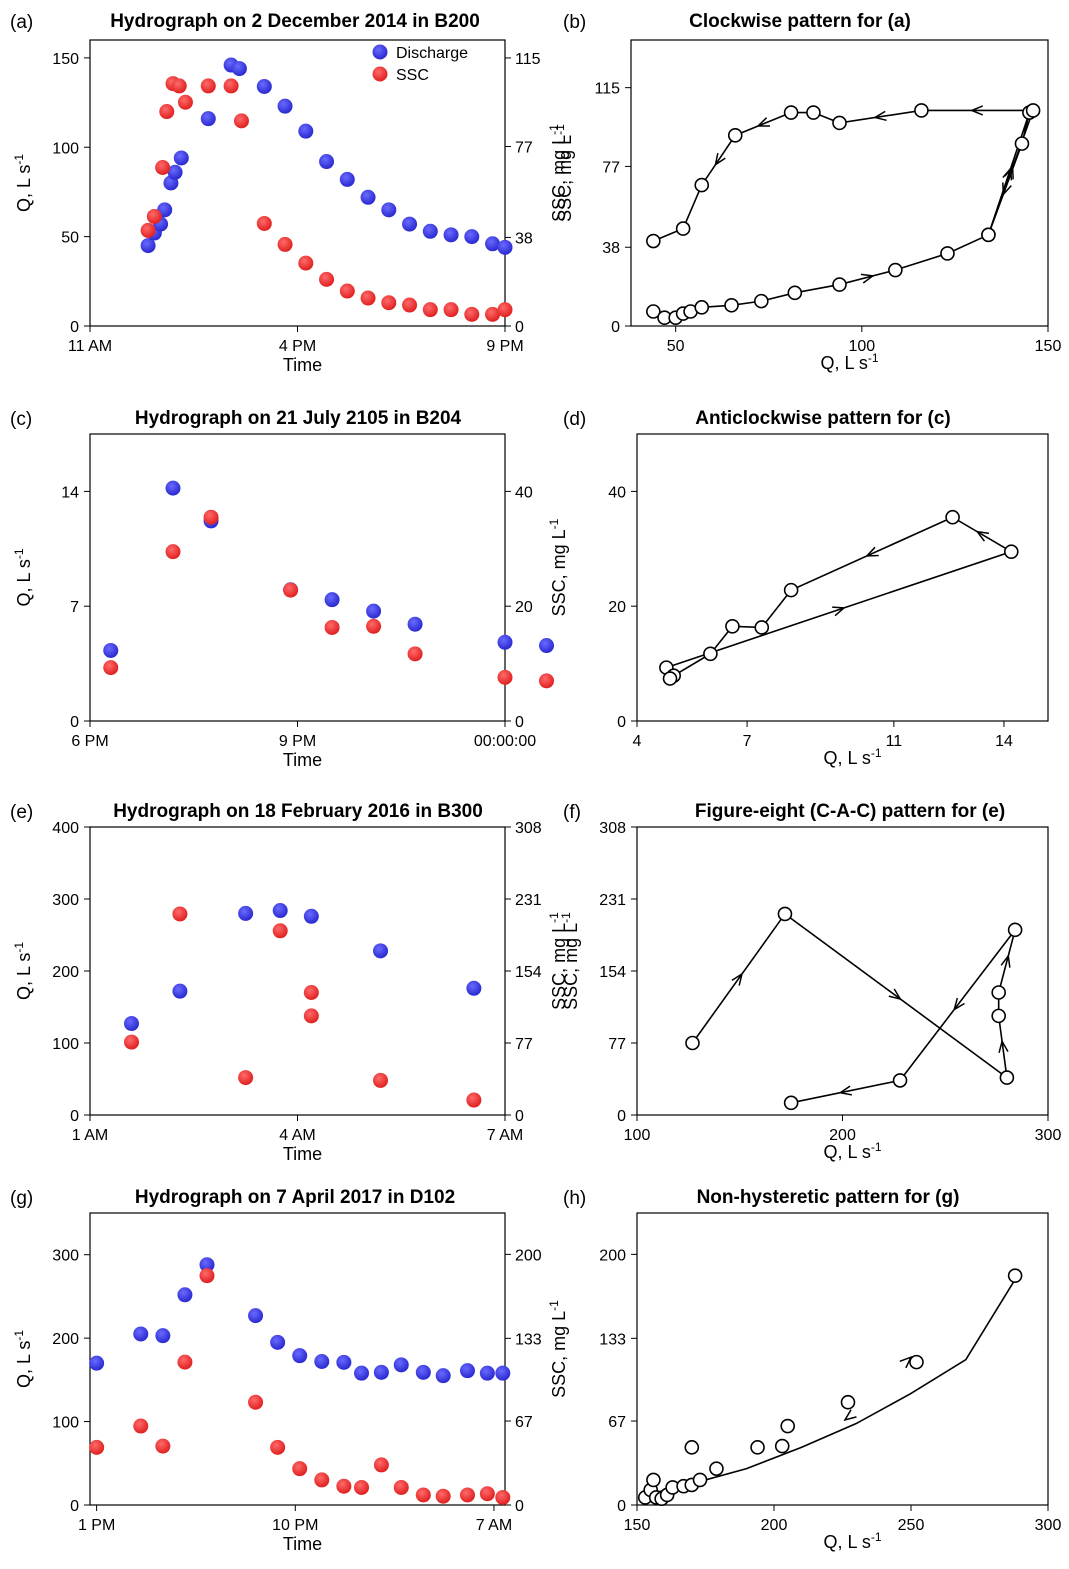  Describe the element at coordinates (528, 1339) in the screenshot. I see `y2-tick-label: 133` at that location.